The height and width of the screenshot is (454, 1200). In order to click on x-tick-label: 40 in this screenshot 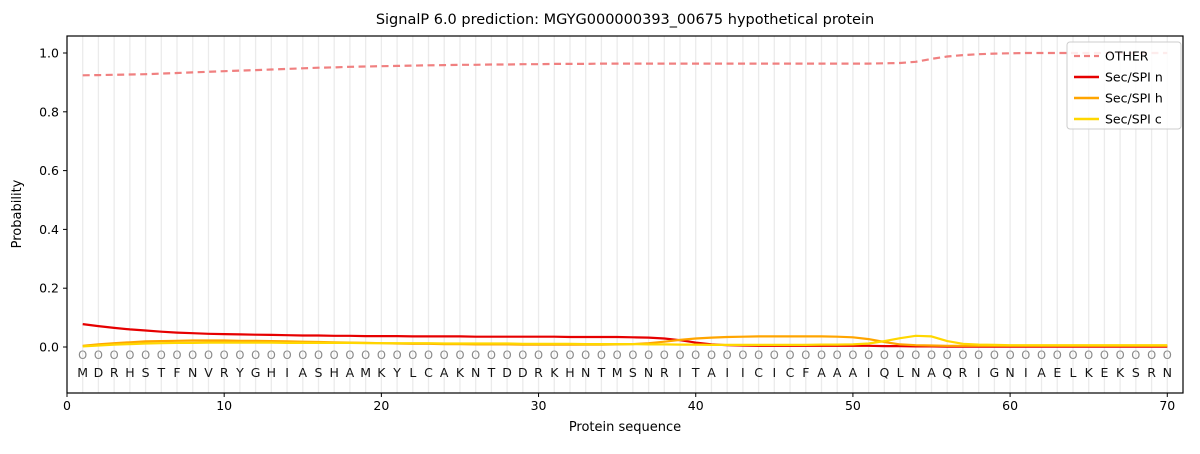, I will do `click(696, 405)`.